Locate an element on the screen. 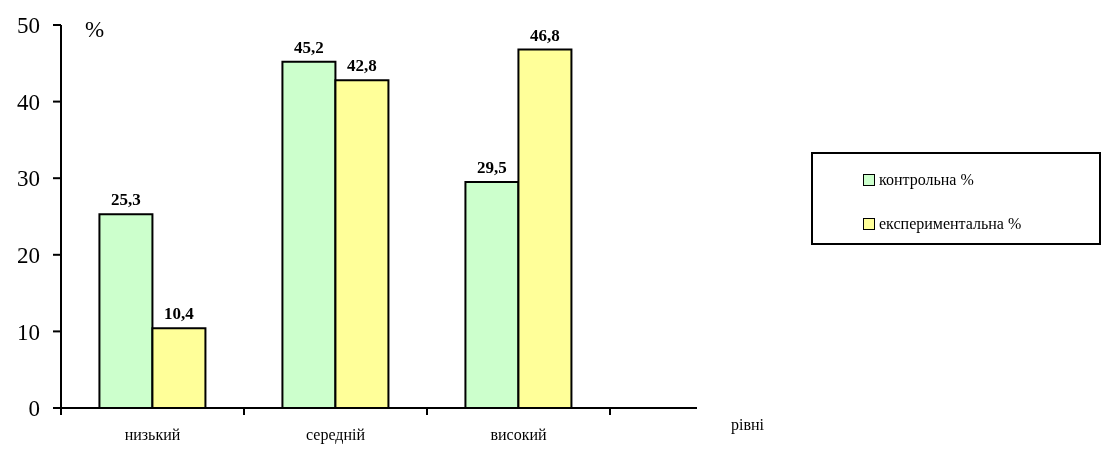 The height and width of the screenshot is (452, 1109). data-label: 45,2 is located at coordinates (309, 47).